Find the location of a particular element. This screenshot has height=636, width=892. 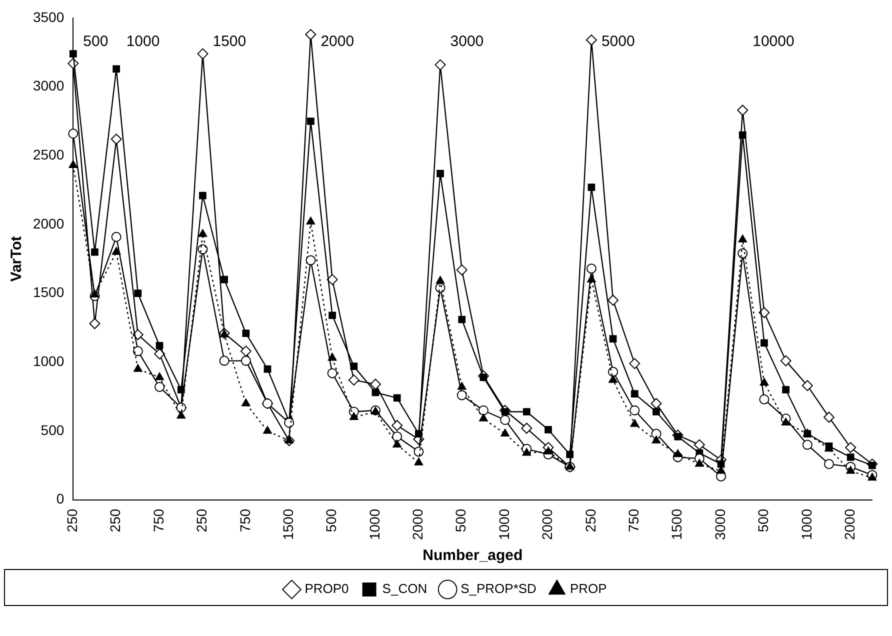

annotation: 3000 is located at coordinates (467, 41).